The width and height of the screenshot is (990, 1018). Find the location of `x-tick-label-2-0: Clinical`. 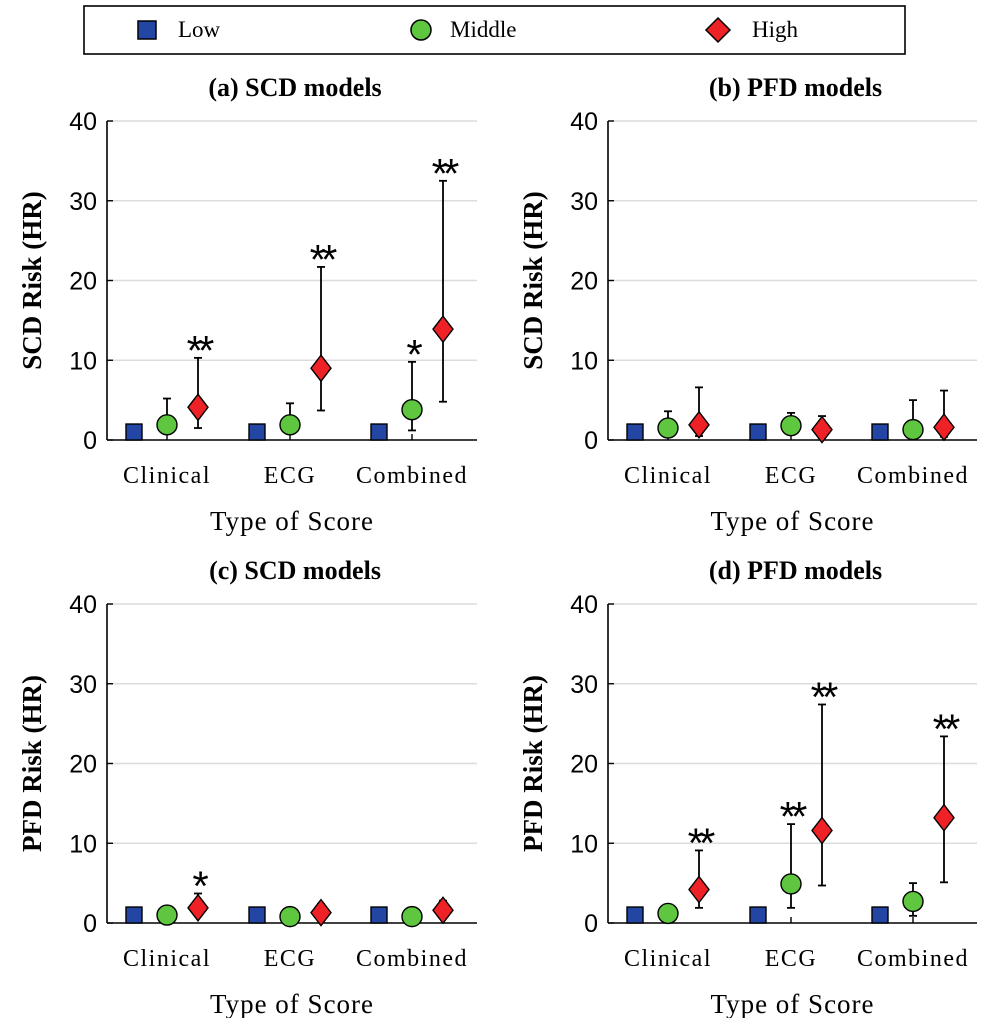

x-tick-label-2-0: Clinical is located at coordinates (167, 959).